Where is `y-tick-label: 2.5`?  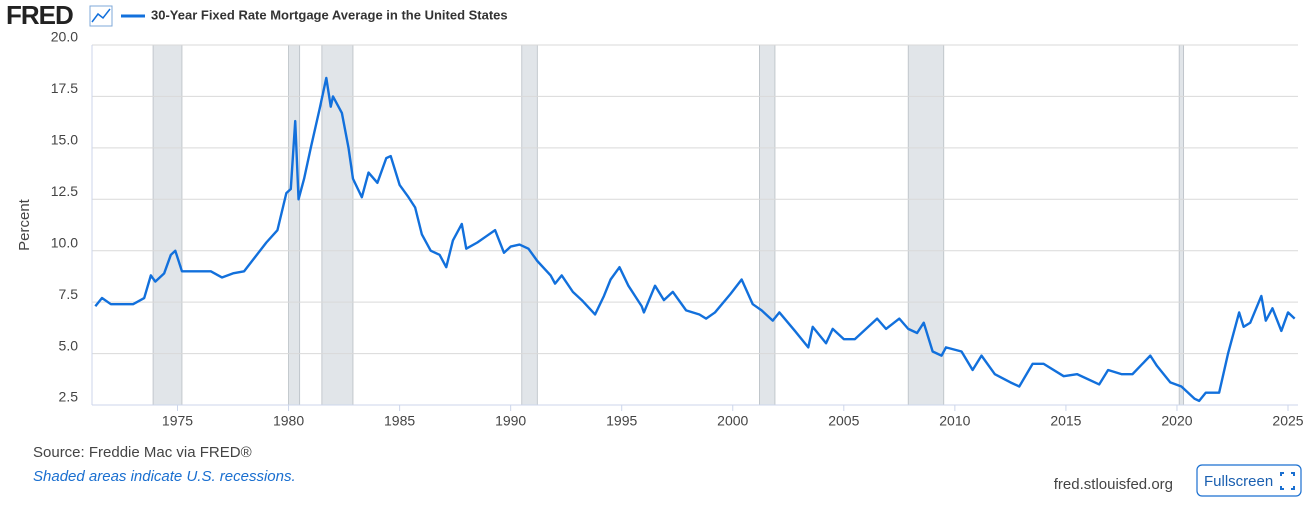 y-tick-label: 2.5 is located at coordinates (69, 397).